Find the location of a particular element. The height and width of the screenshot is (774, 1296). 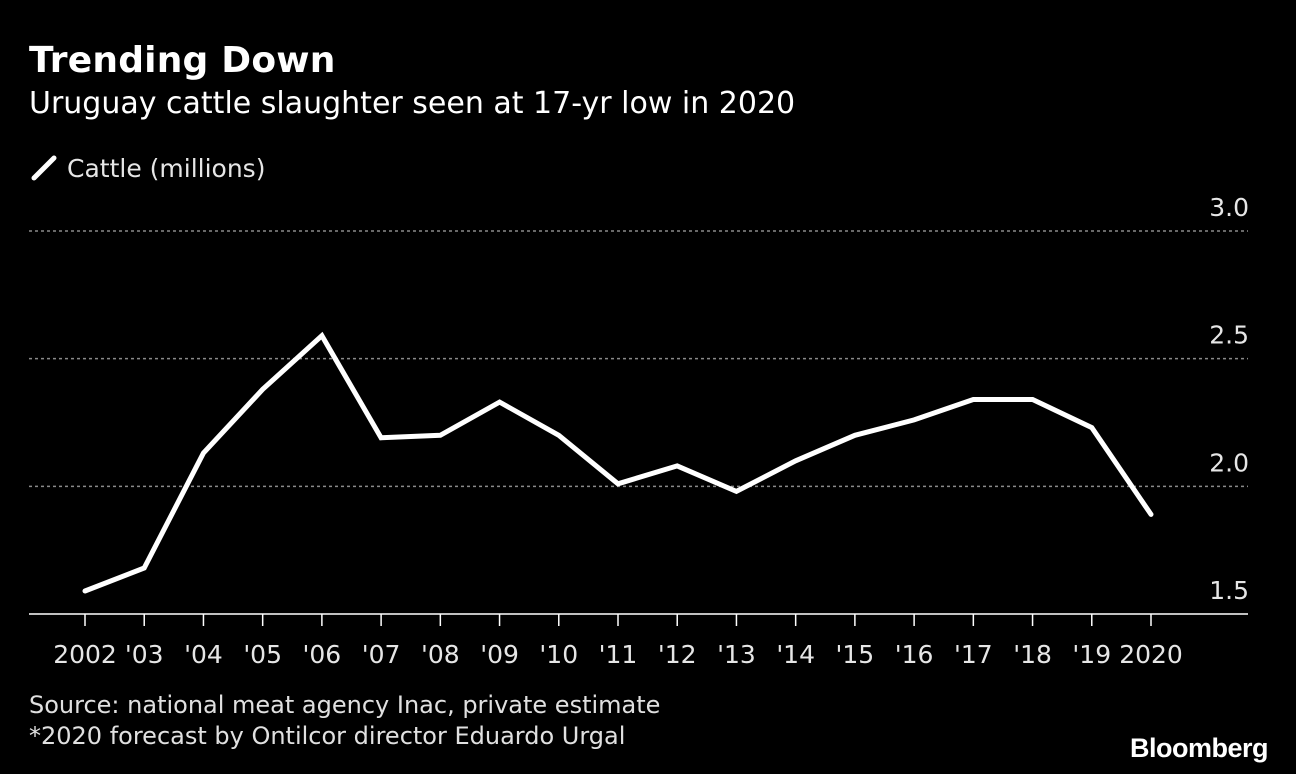

bloomberg-logo: Bloomberg is located at coordinates (1199, 748).